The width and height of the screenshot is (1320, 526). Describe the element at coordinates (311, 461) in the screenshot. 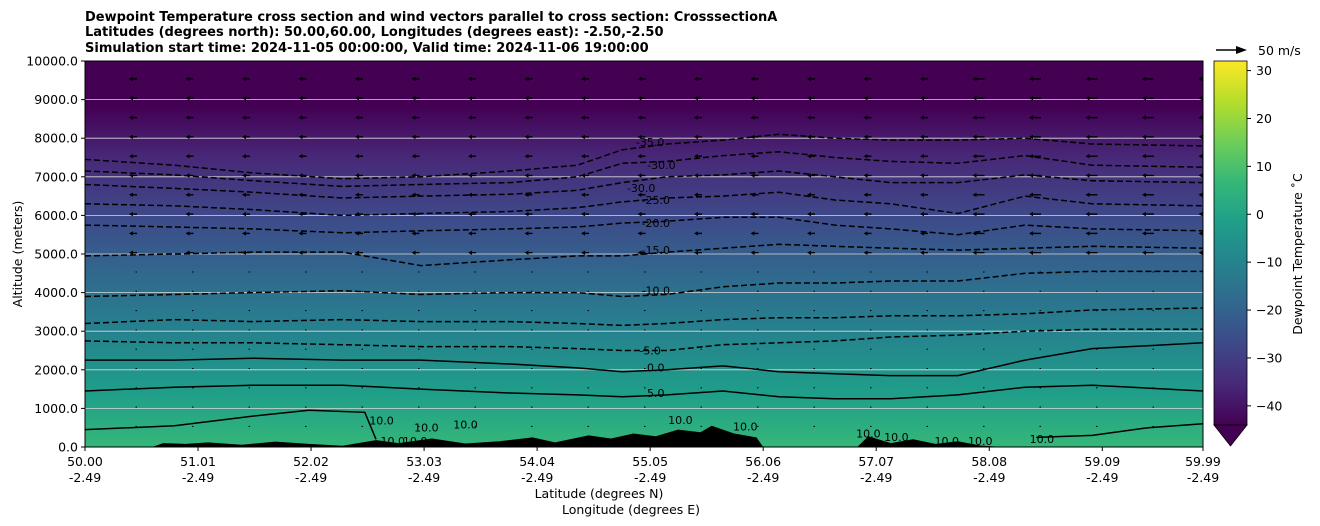

I see `x-tick-label-lat: 52.02` at that location.